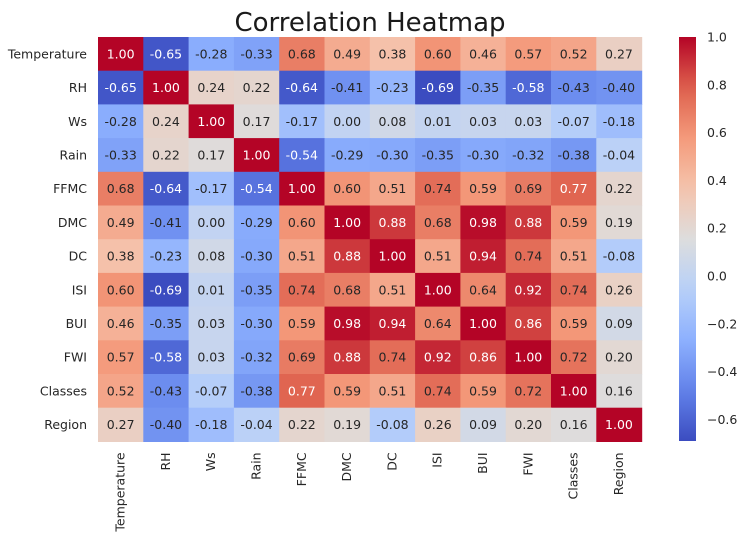  I want to click on cell-value-label: 0.09, so click(619, 323).